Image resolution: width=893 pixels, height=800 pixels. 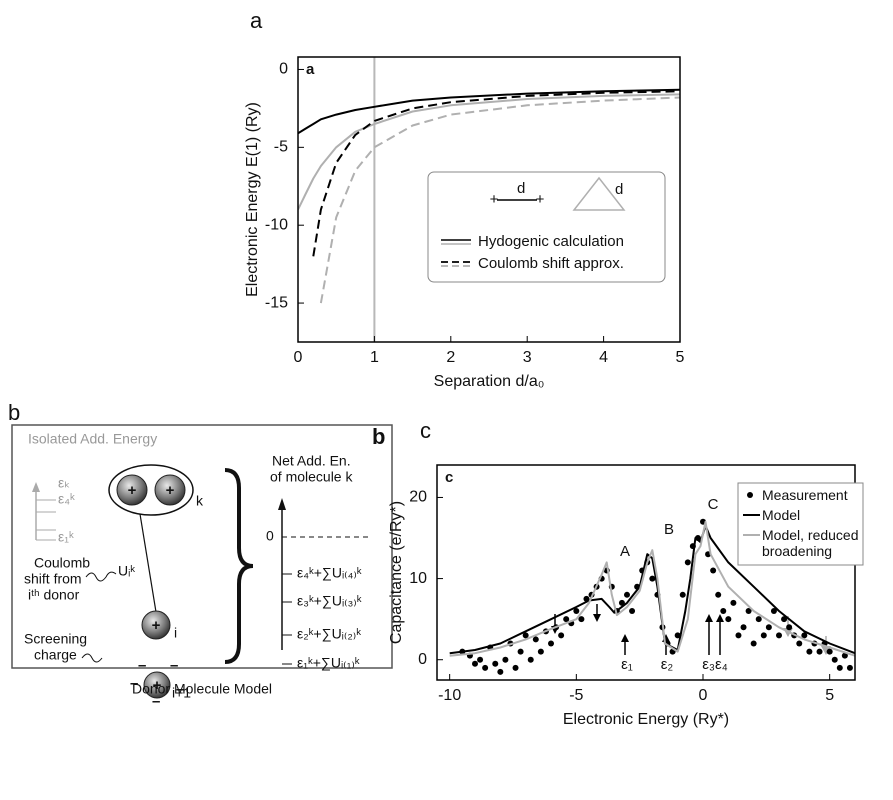 What do you see at coordinates (418, 497) in the screenshot?
I see `y-tick-label: 20` at bounding box center [418, 497].